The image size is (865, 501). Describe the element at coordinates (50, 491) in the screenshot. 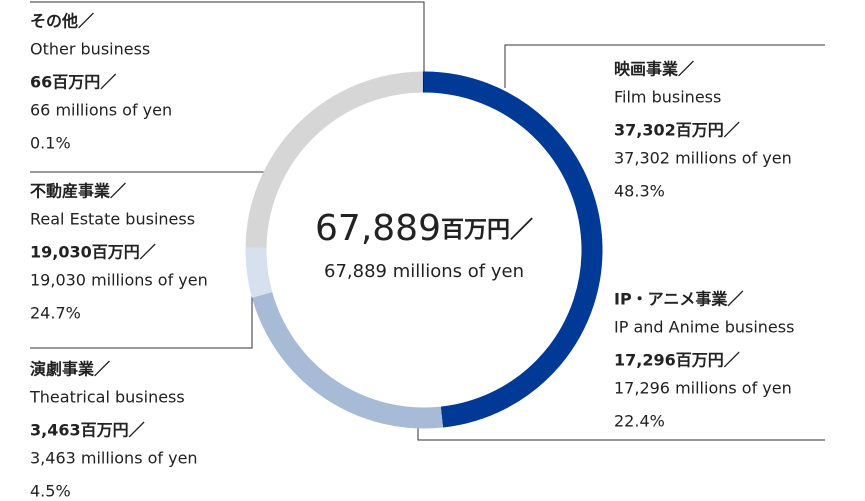

I see `segment-percent: 4.5%` at that location.